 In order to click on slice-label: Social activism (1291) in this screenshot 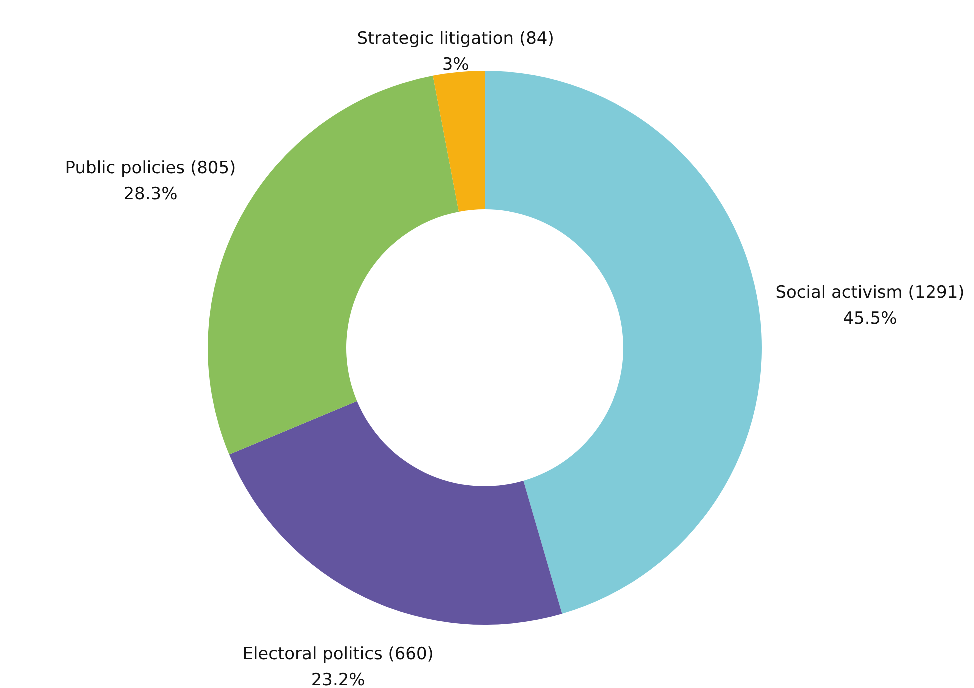, I will do `click(870, 293)`.